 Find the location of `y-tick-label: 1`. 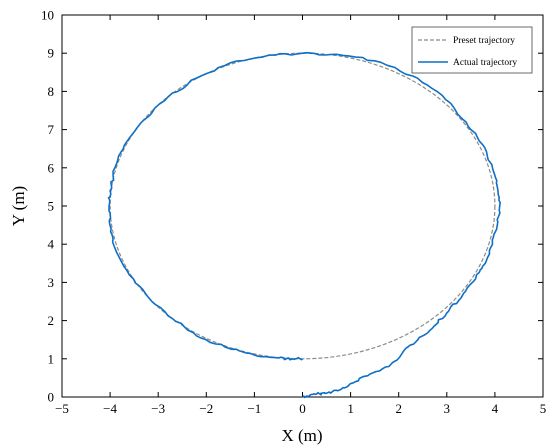

y-tick-label: 1 is located at coordinates (51, 358).